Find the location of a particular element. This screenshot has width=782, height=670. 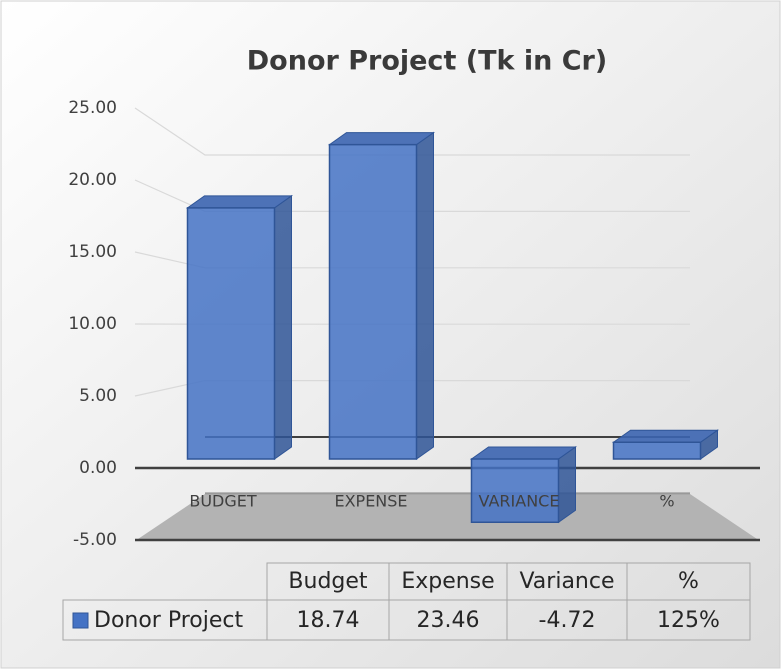

data-label: 23.46 is located at coordinates (448, 620).